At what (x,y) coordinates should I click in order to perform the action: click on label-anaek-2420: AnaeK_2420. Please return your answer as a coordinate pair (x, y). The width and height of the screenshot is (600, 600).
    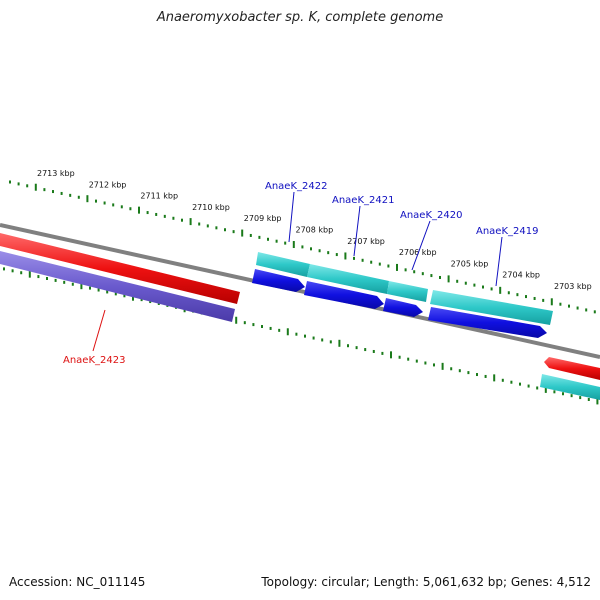
    Looking at the image, I should click on (431, 215).